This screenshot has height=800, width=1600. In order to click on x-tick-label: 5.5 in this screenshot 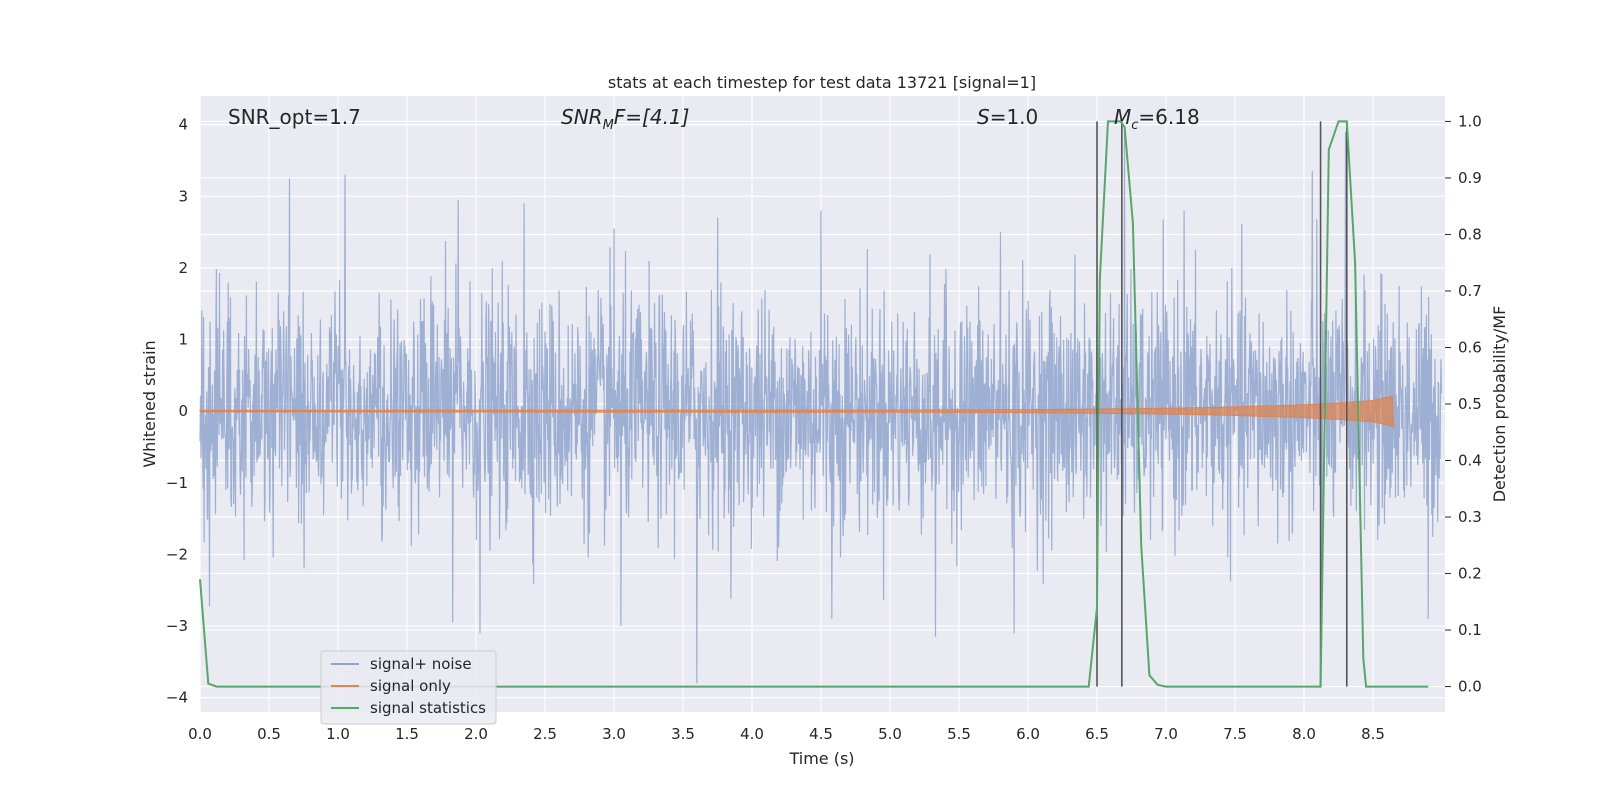, I will do `click(959, 734)`.